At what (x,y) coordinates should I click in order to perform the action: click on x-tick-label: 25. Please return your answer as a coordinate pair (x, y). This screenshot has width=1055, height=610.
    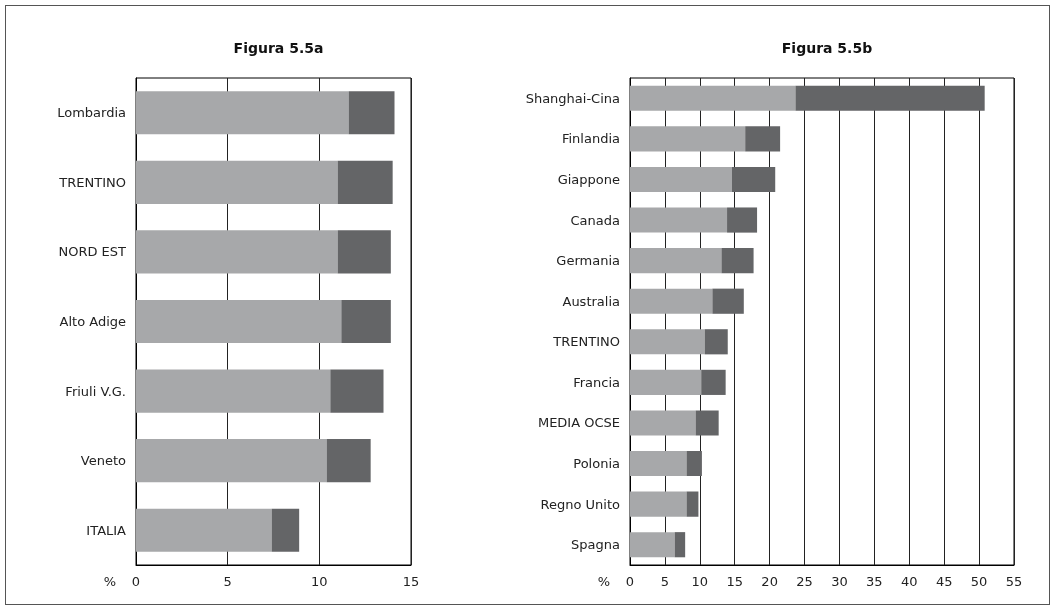
    Looking at the image, I should click on (804, 581).